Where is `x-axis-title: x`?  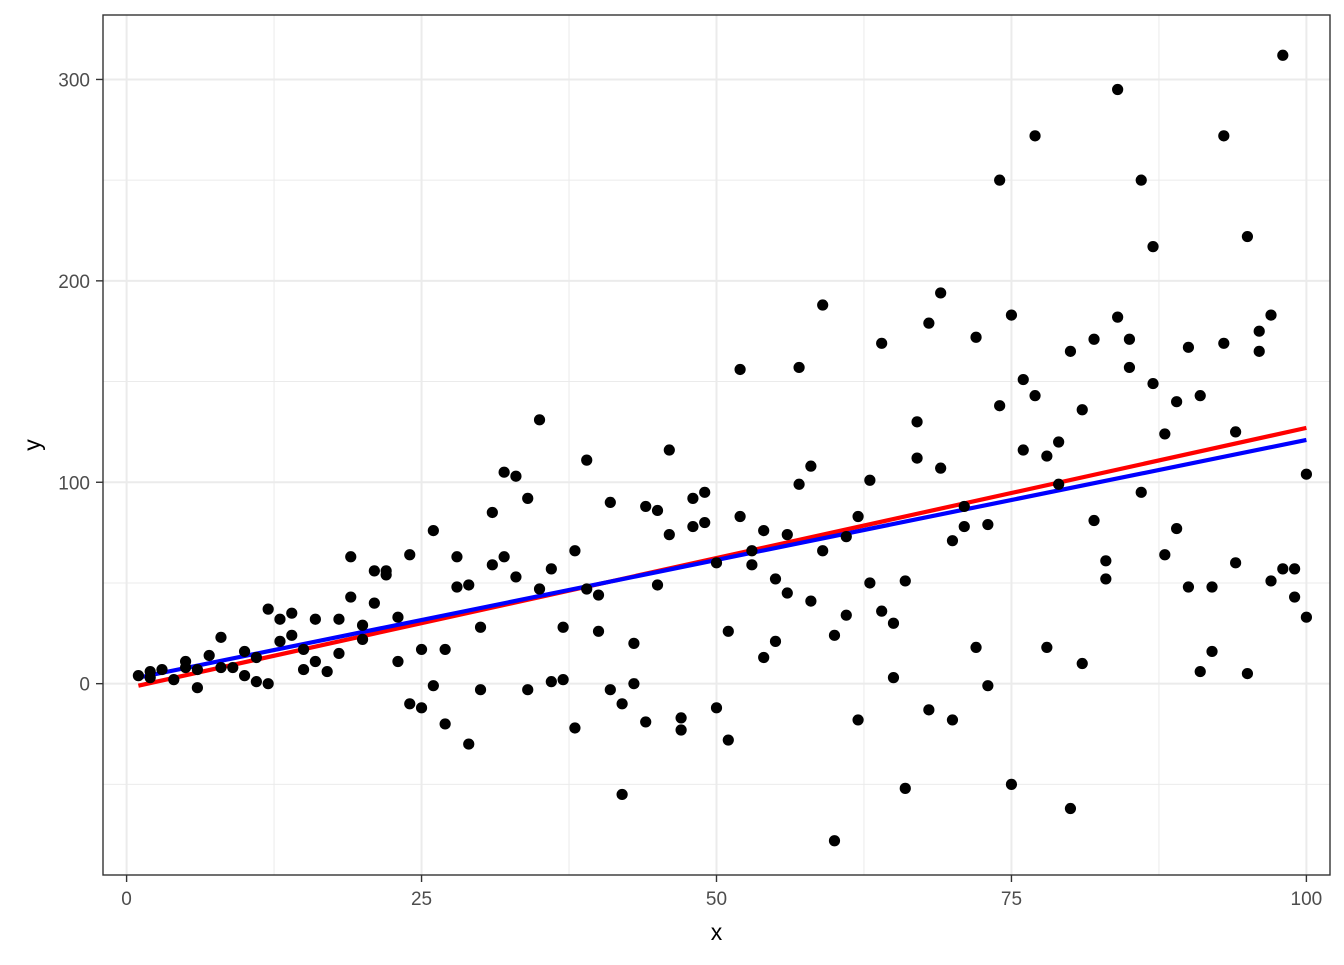 x-axis-title: x is located at coordinates (717, 932).